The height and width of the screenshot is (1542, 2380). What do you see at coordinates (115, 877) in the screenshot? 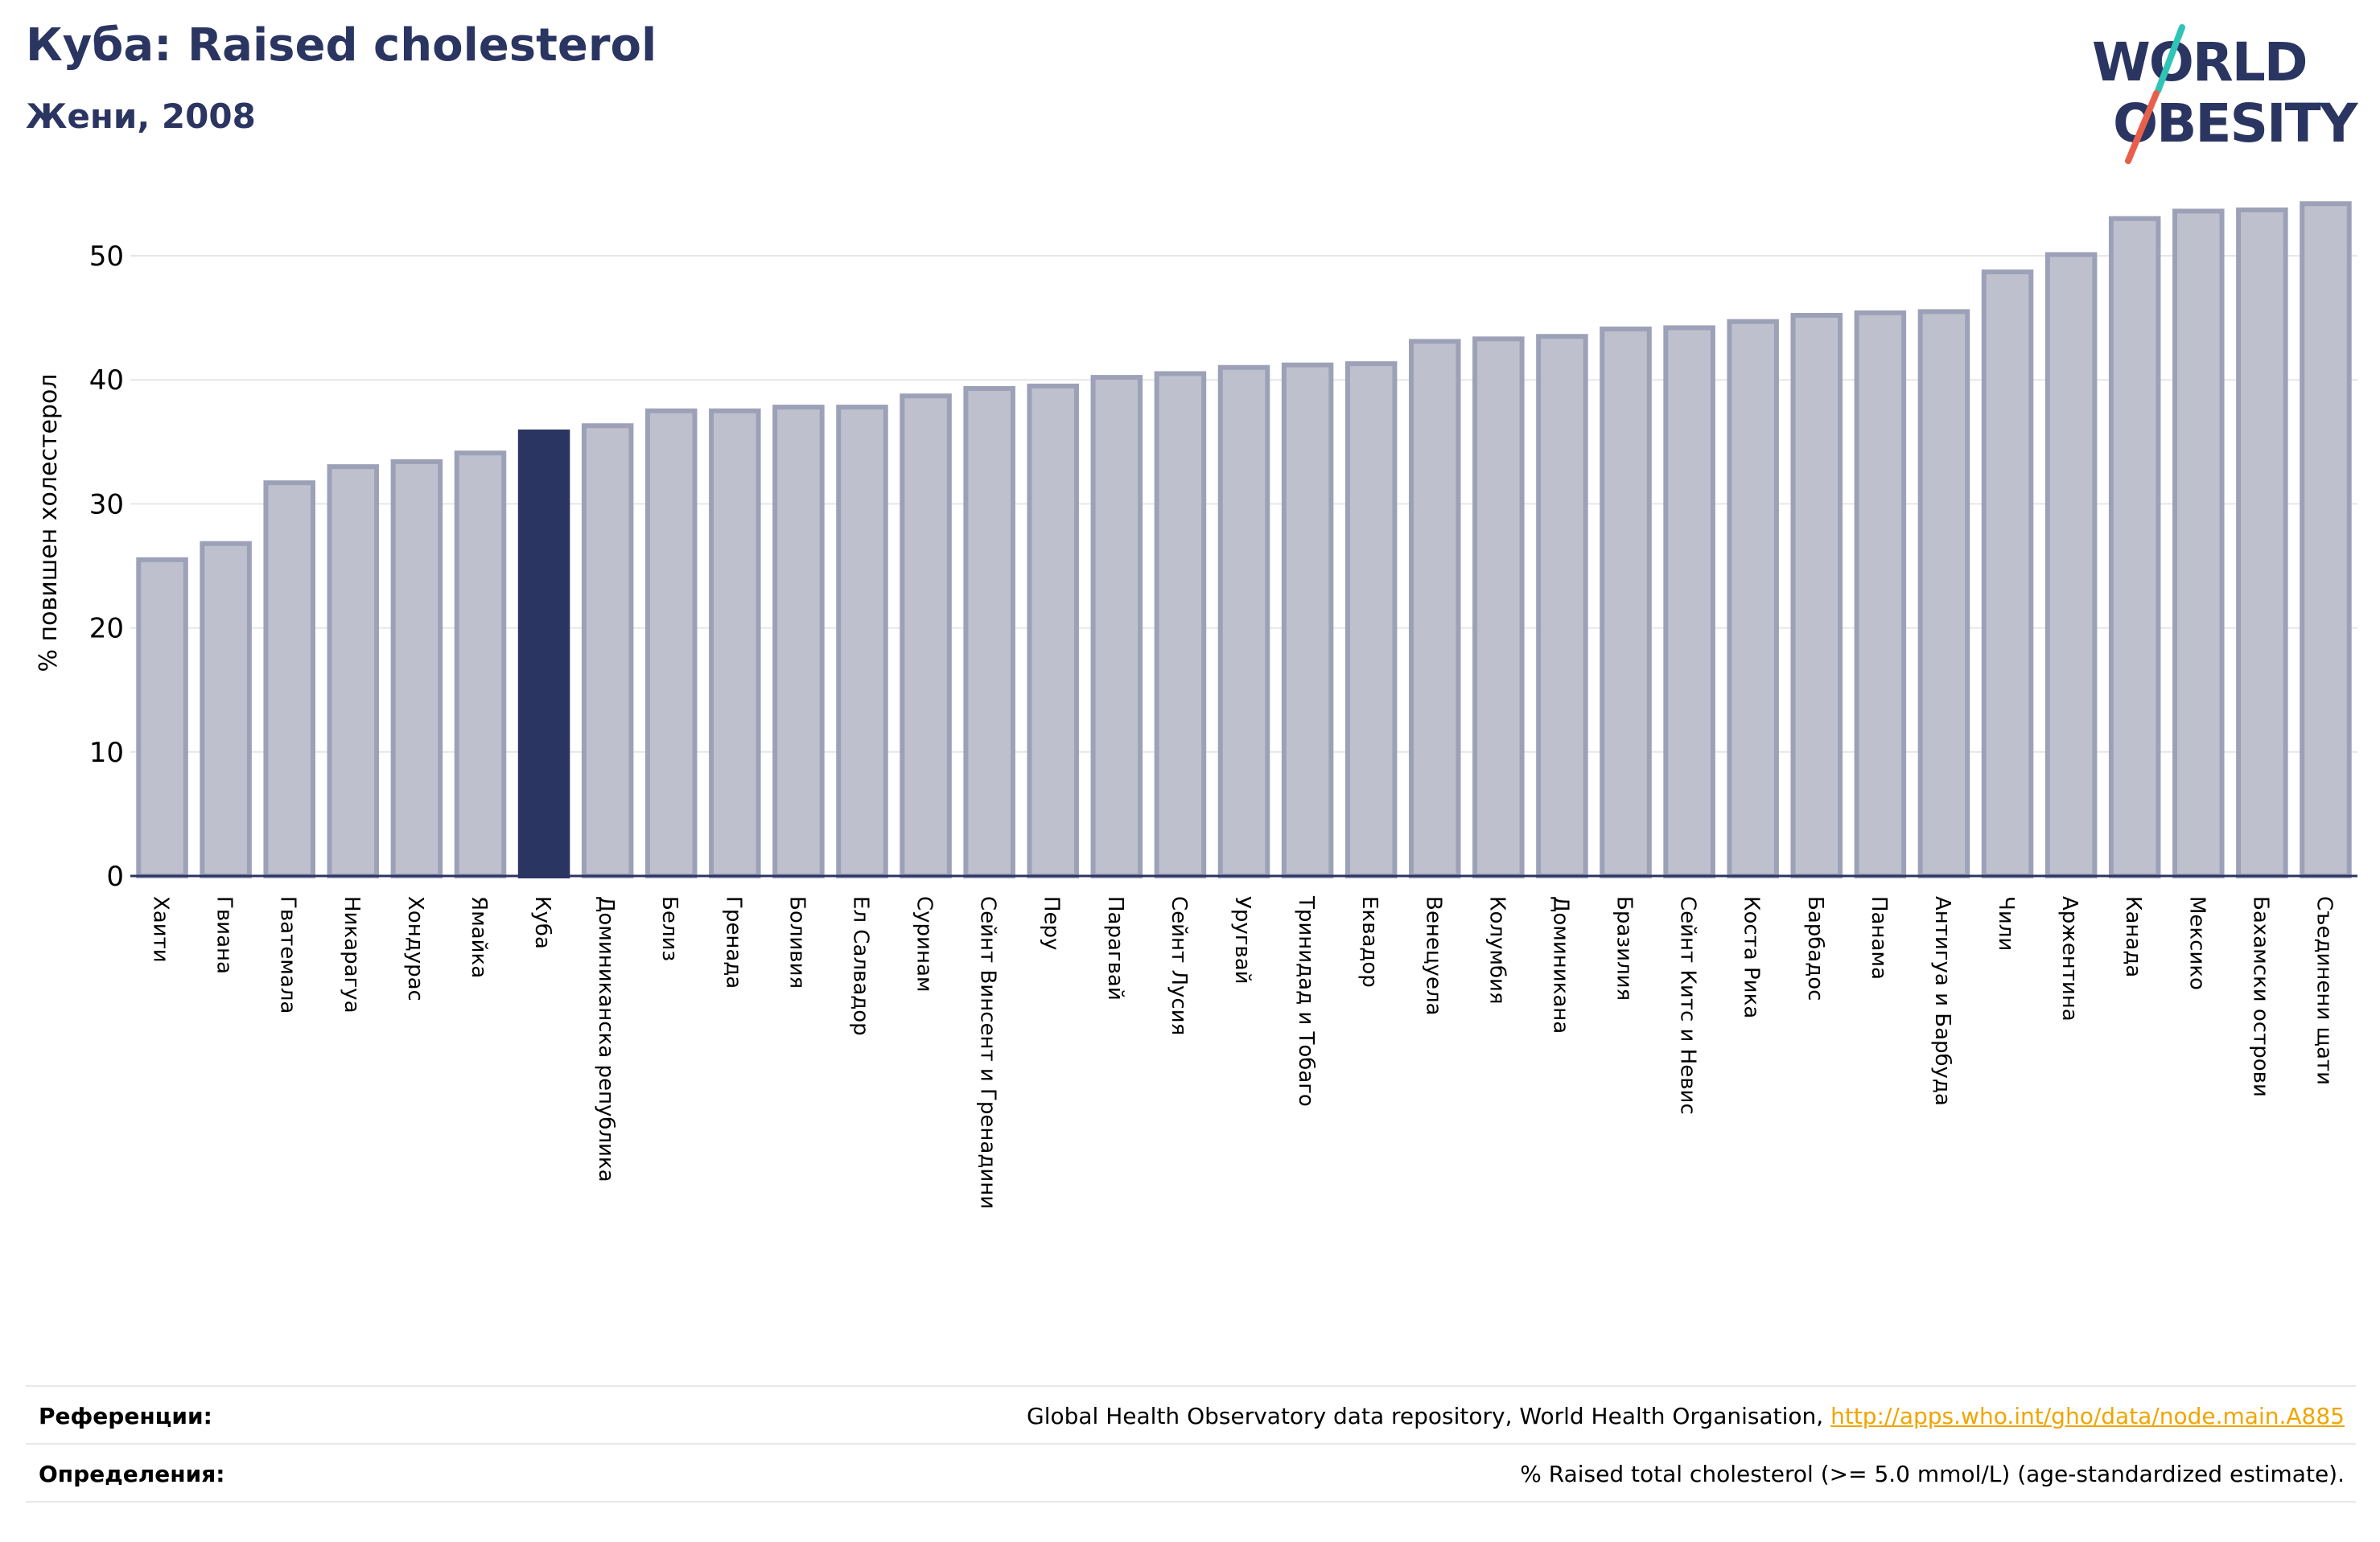
I see `y-tick-label: 0` at bounding box center [115, 877].